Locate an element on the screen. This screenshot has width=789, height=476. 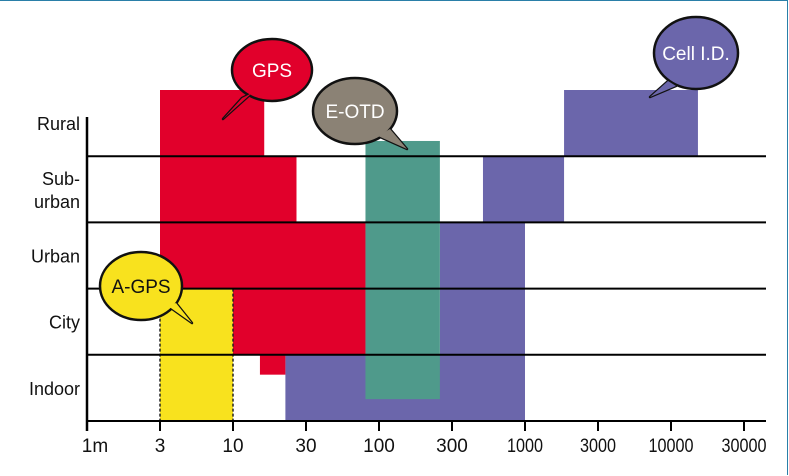
a-gps-callout-tail-fill is located at coordinates (180, 313).